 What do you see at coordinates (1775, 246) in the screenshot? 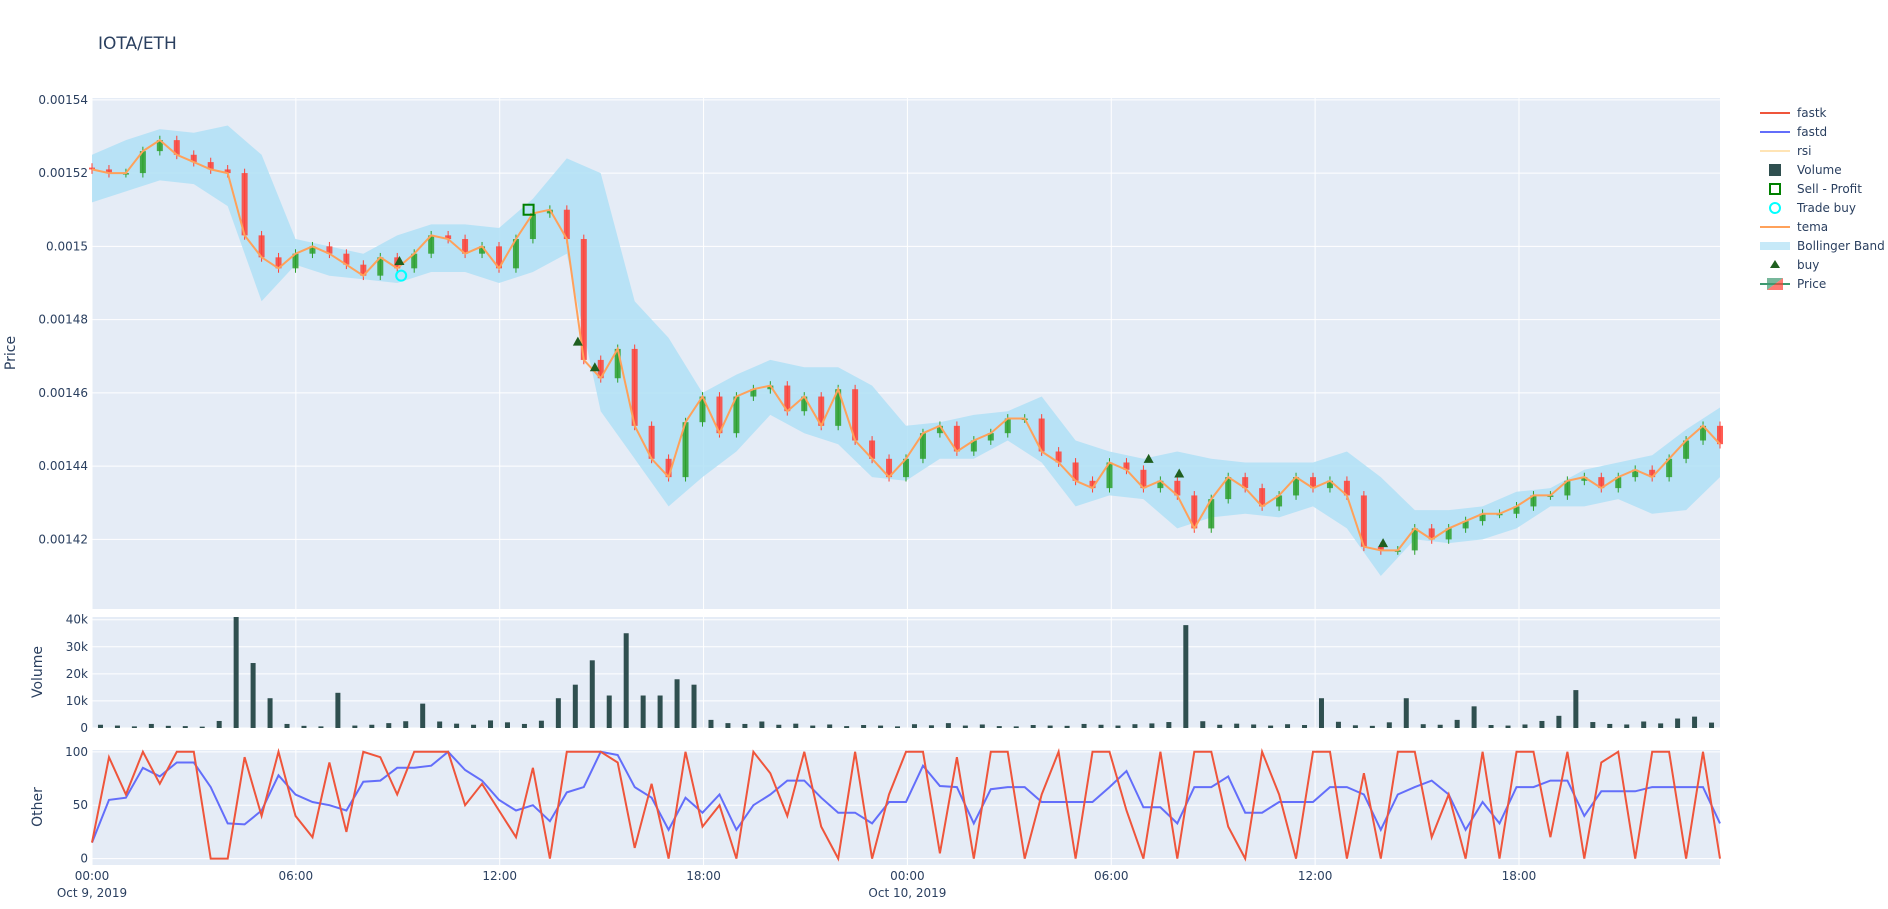
I see `legend-band-icon` at bounding box center [1775, 246].